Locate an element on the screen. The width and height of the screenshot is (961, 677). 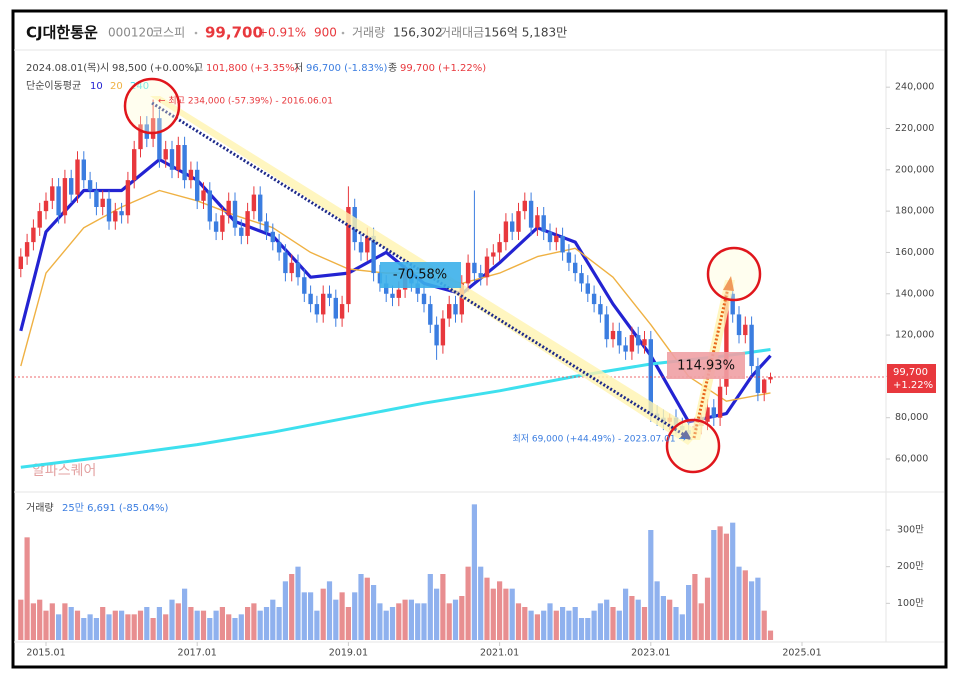
y-tick-label: 100만 is located at coordinates (910, 603).